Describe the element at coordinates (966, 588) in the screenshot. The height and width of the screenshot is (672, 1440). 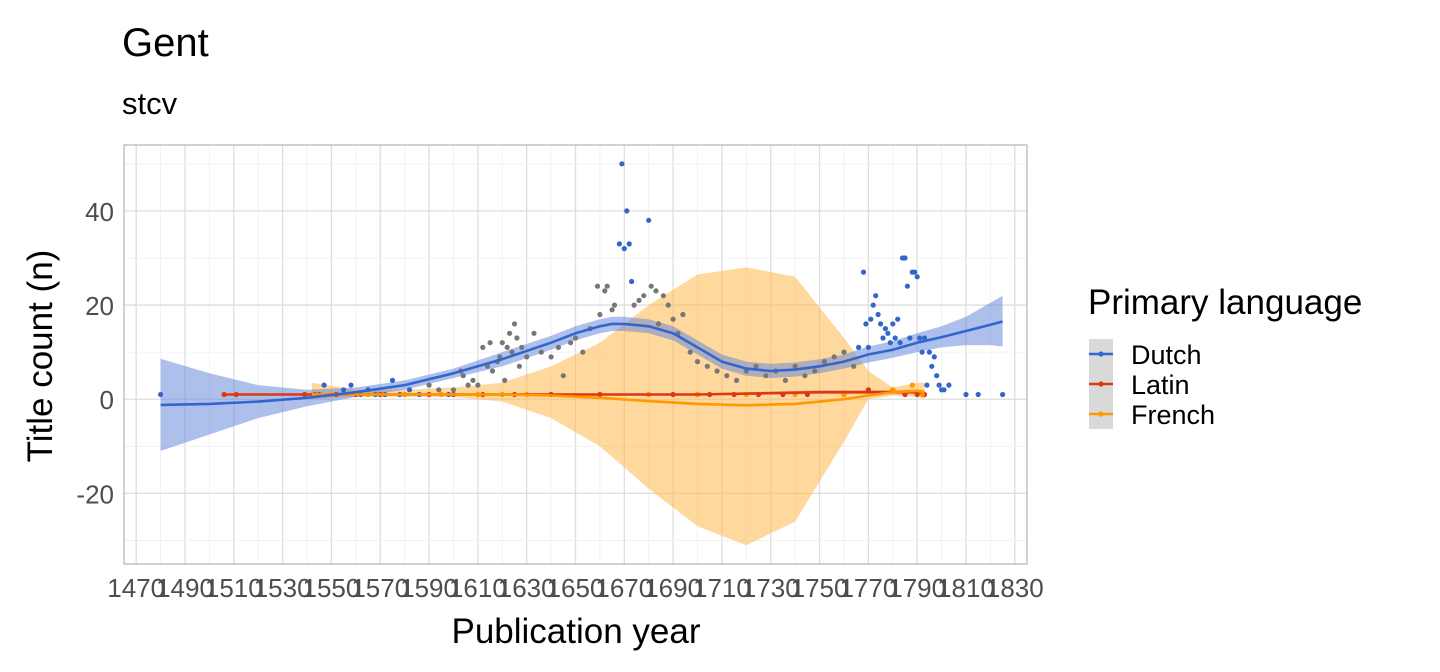
I see `x-tick-label: 1810` at that location.